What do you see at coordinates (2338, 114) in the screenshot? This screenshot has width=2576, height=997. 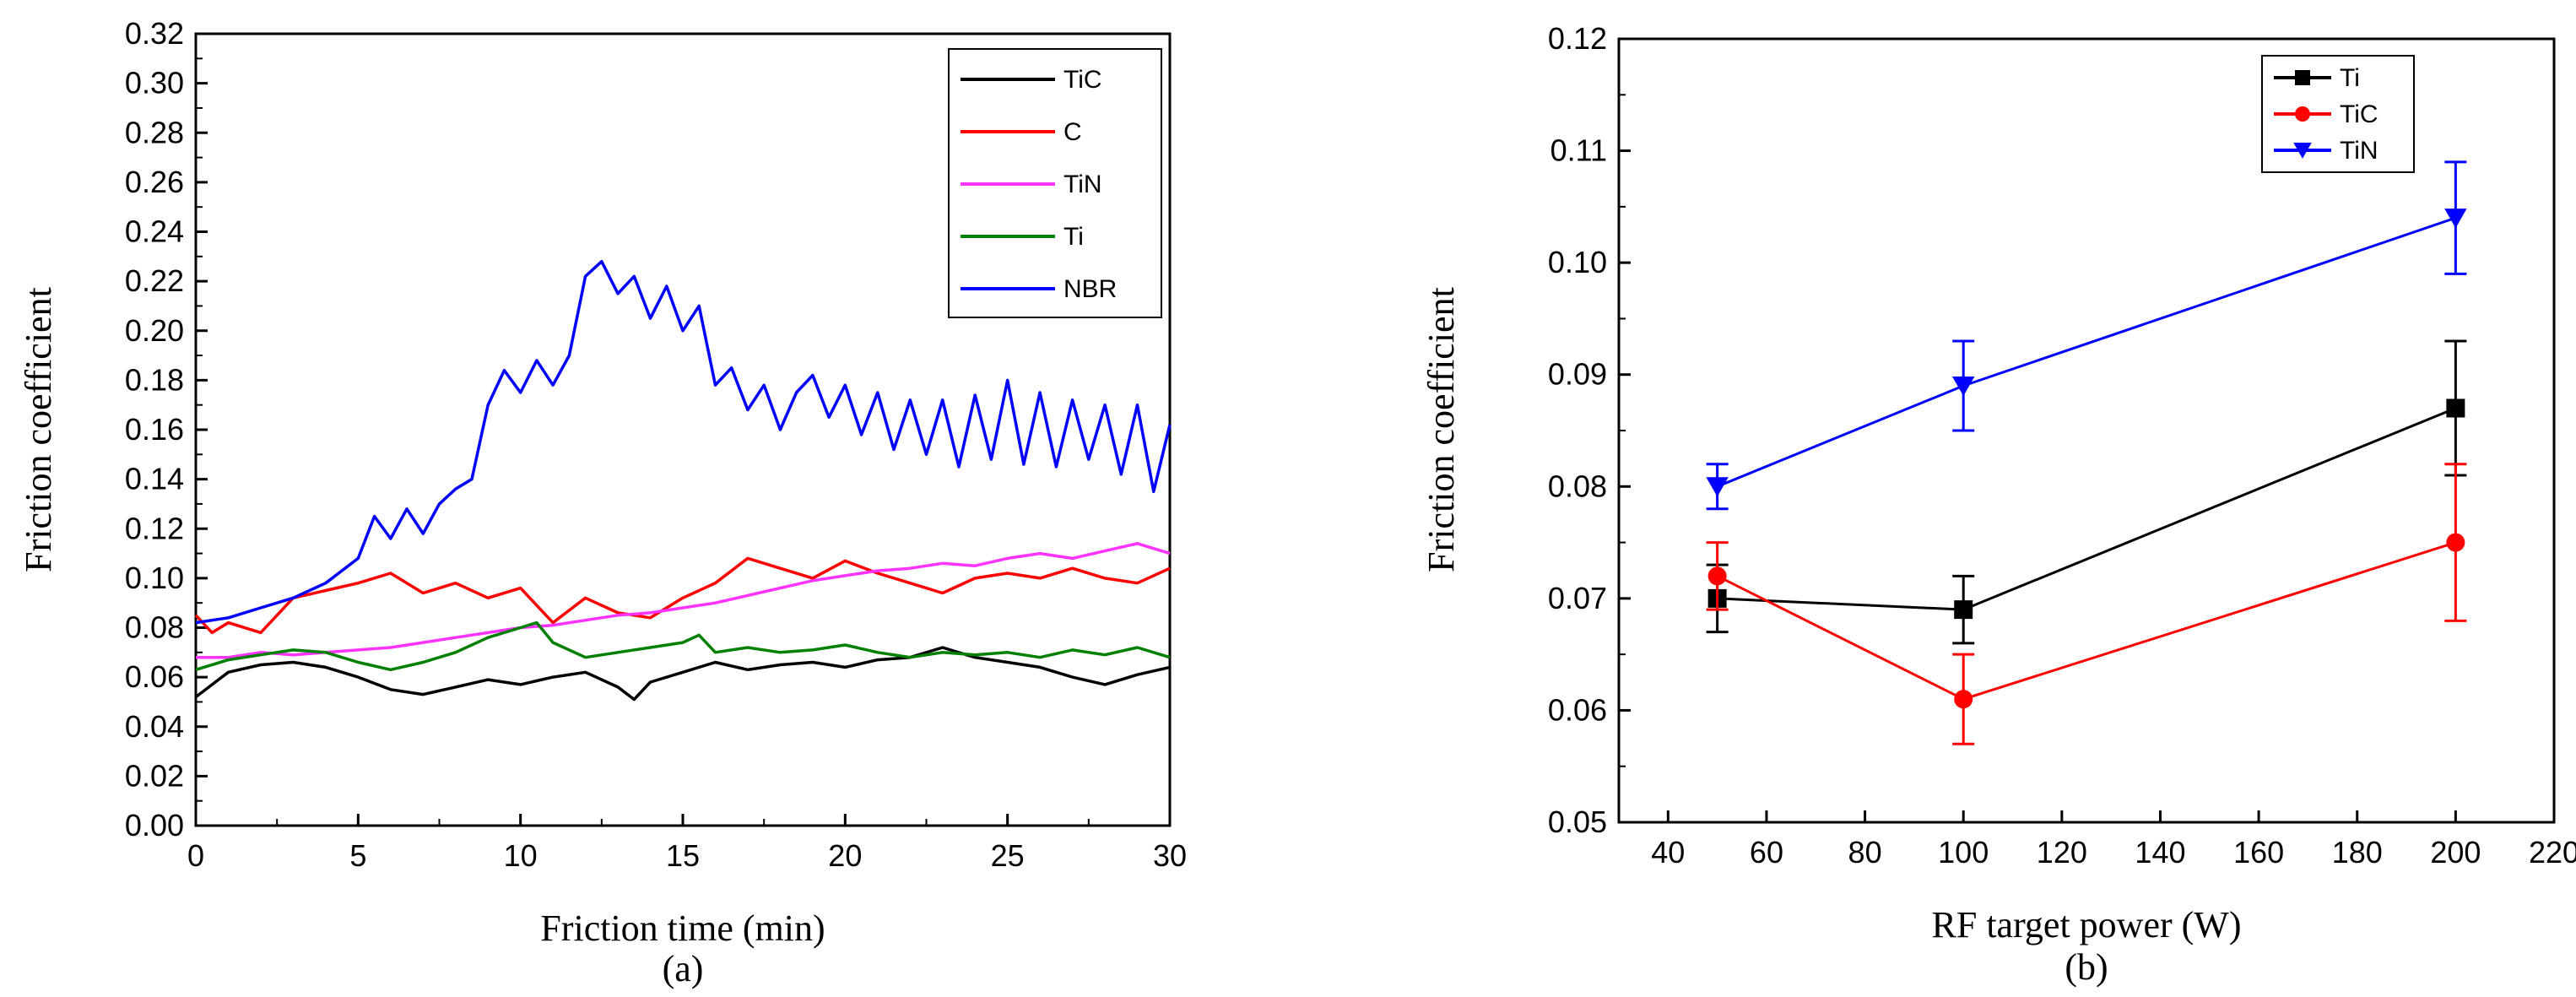 I see `chart-b-legend: Ti TiC TiN` at bounding box center [2338, 114].